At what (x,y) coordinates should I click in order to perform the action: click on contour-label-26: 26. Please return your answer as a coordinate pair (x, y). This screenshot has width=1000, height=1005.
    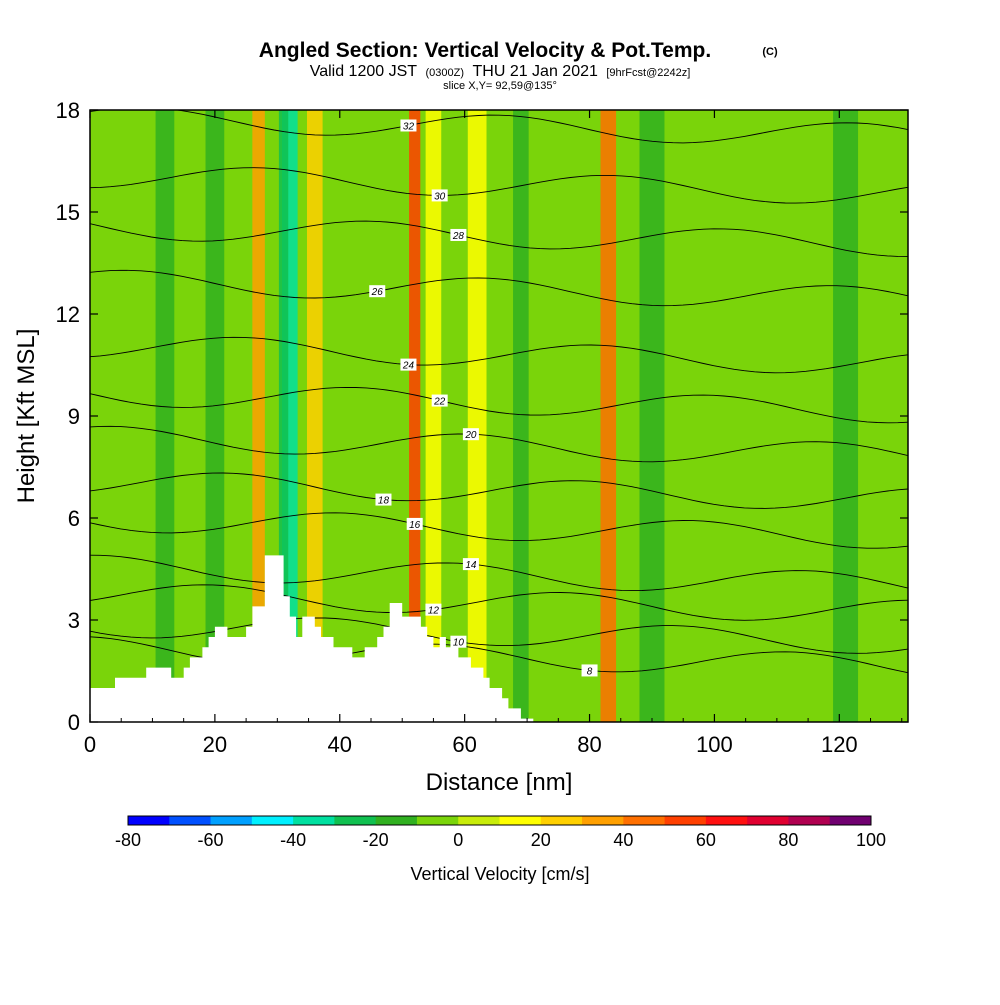
    Looking at the image, I should click on (377, 292).